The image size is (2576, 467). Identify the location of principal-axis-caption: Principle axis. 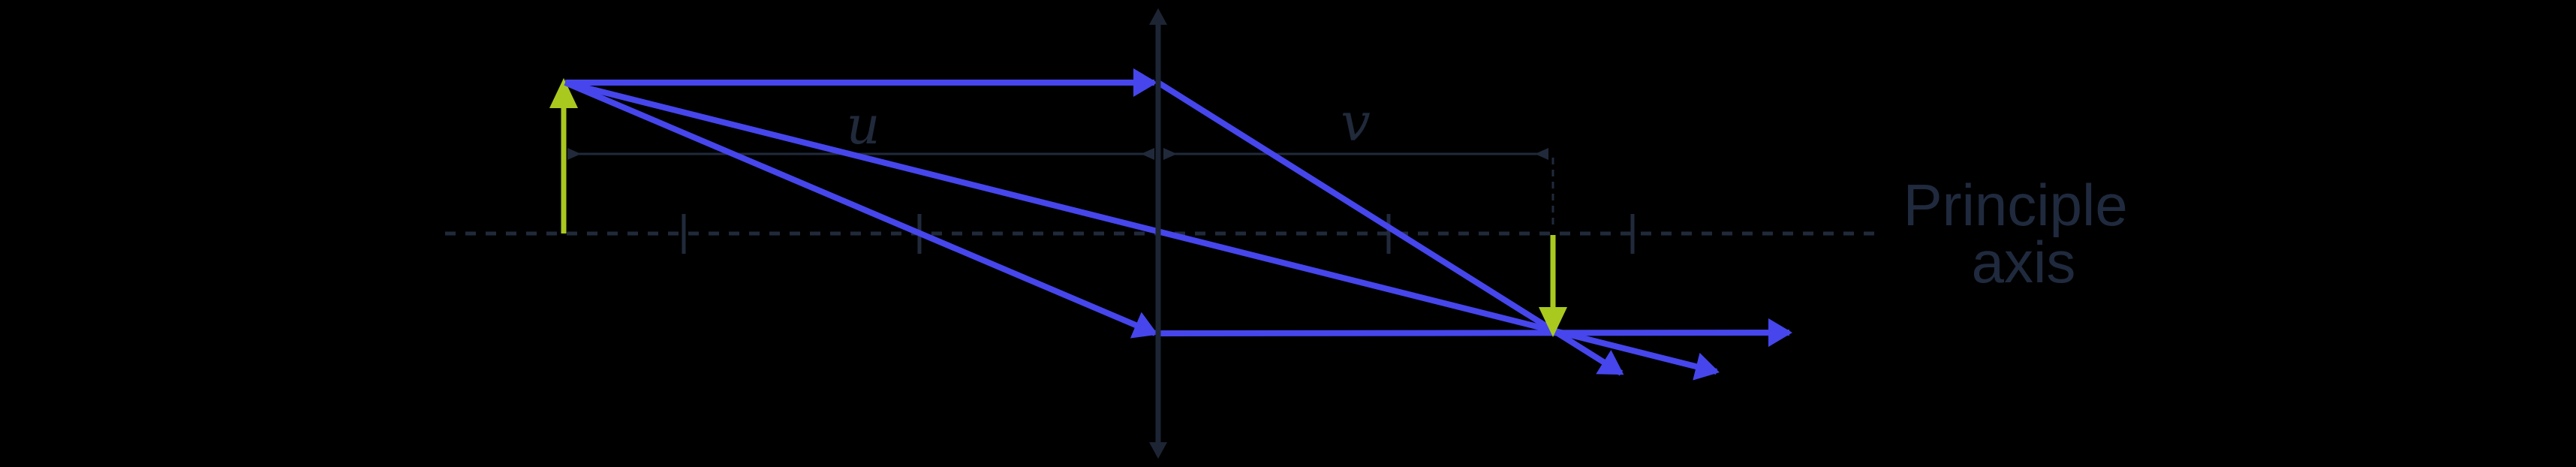
(2023, 234).